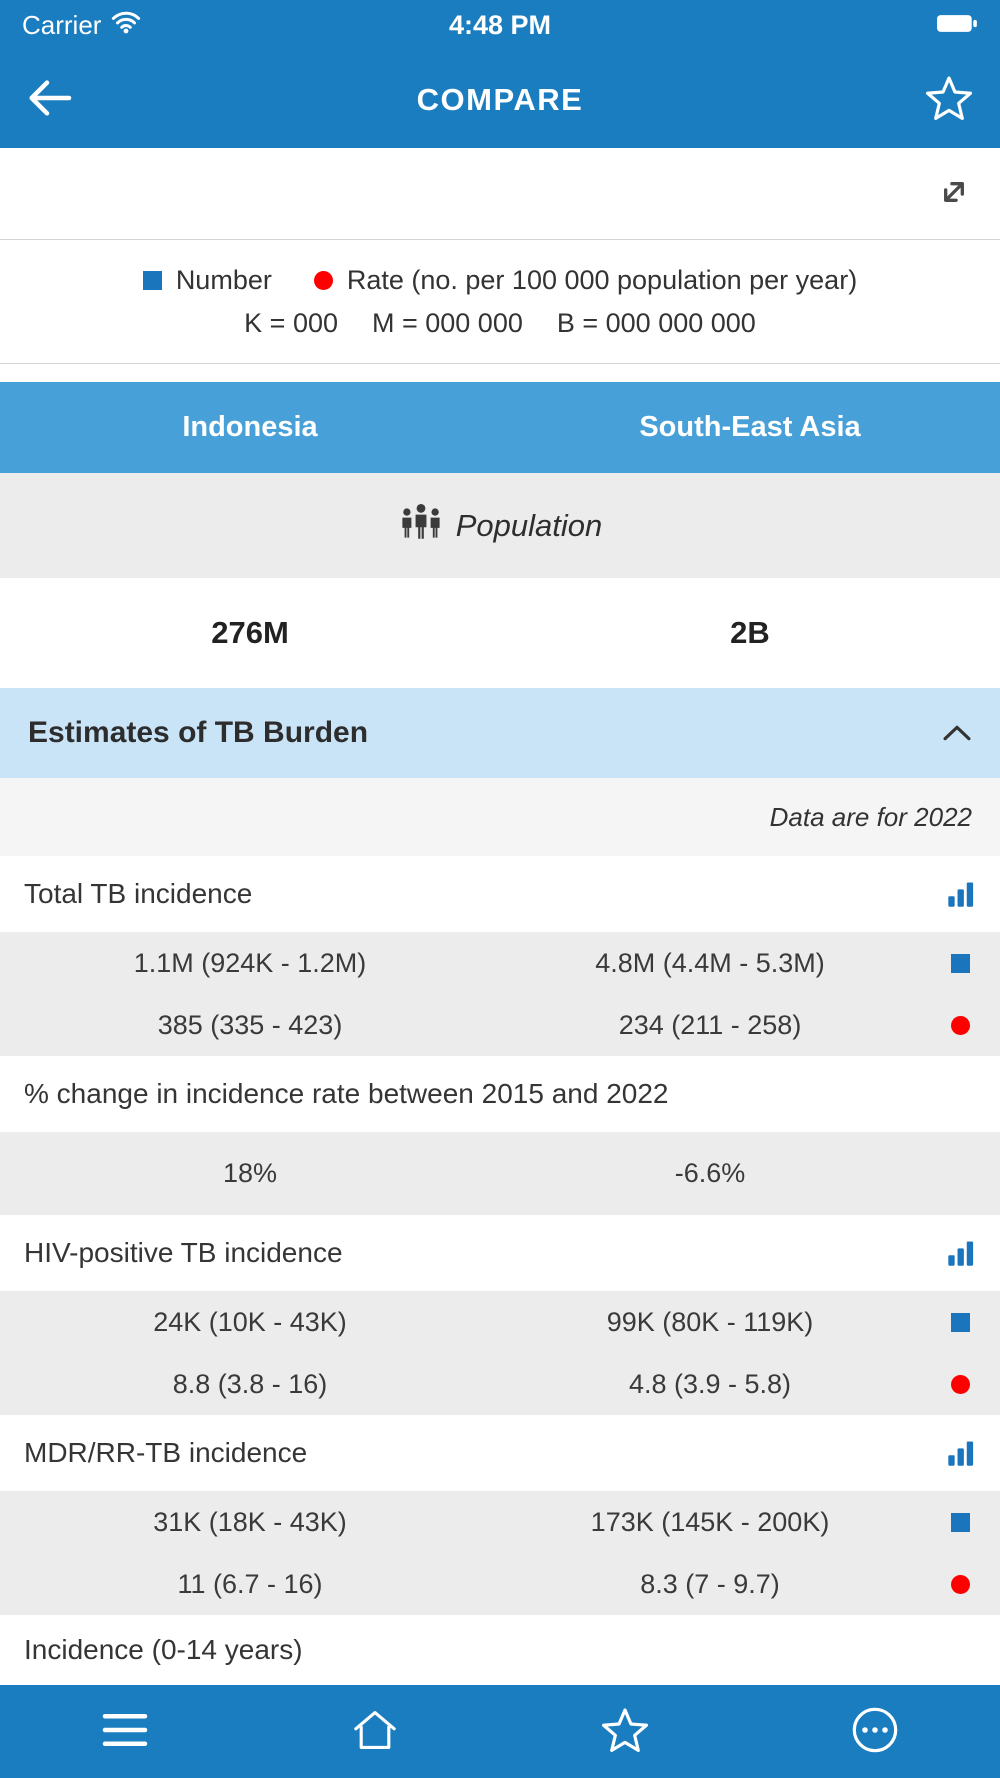 Image resolution: width=1000 pixels, height=1778 pixels. Describe the element at coordinates (250, 427) in the screenshot. I see `column-left-country: Indonesia` at that location.